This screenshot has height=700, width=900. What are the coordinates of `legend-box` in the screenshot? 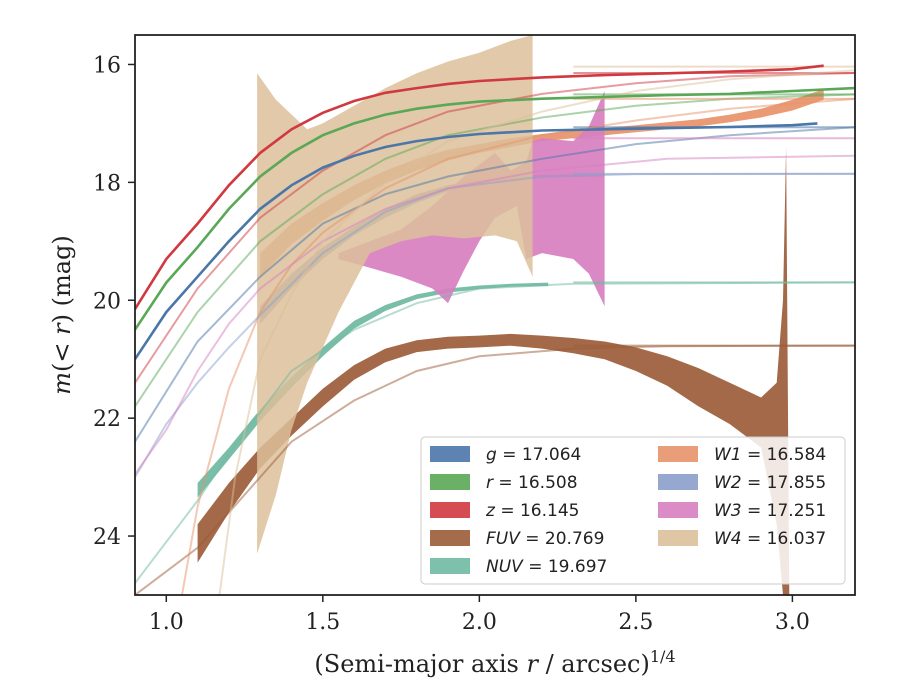 It's located at (633, 510).